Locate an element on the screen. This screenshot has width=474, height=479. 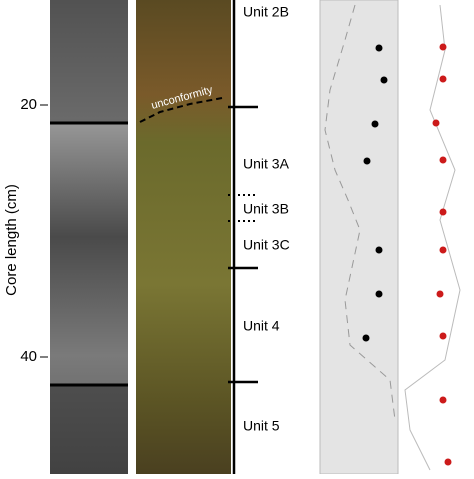
red-points is located at coordinates (442, 254).